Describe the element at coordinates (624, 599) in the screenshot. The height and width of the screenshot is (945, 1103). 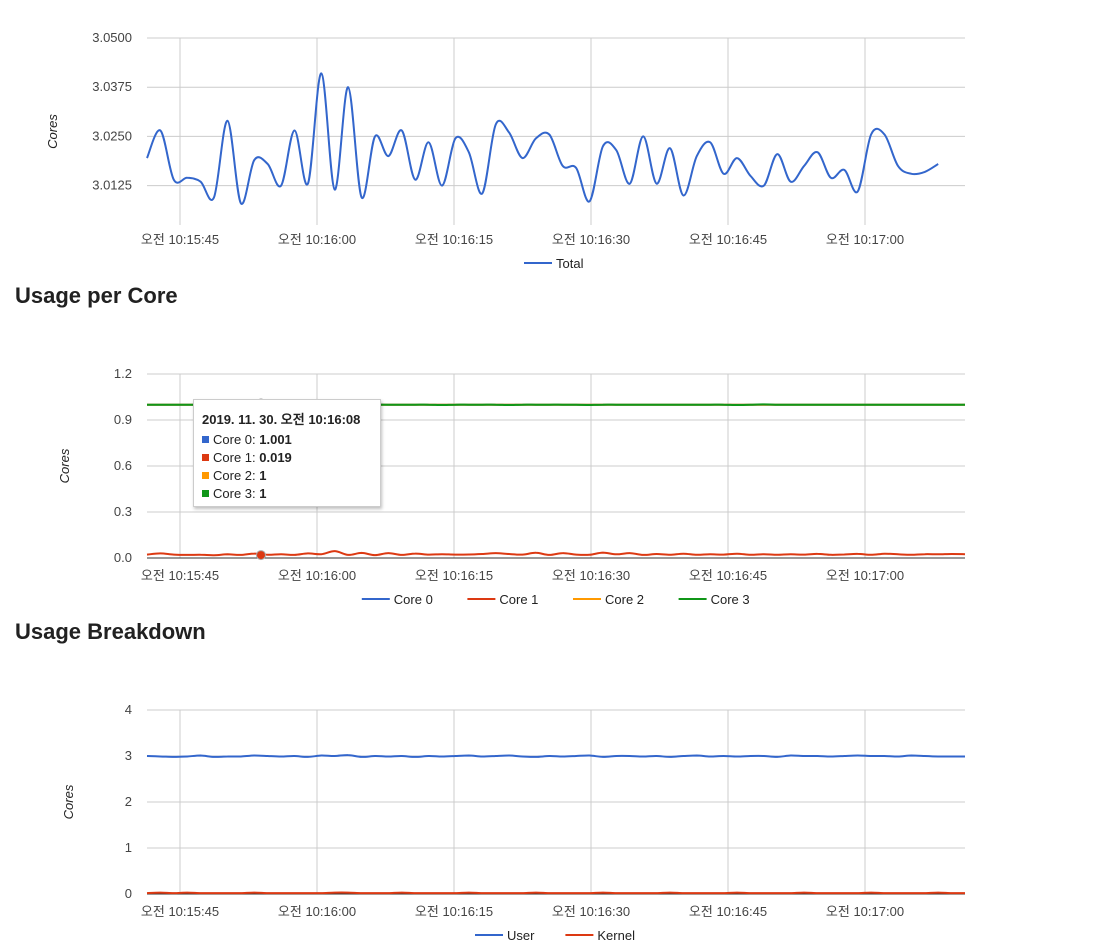
I see `legend-label: Core 2` at that location.